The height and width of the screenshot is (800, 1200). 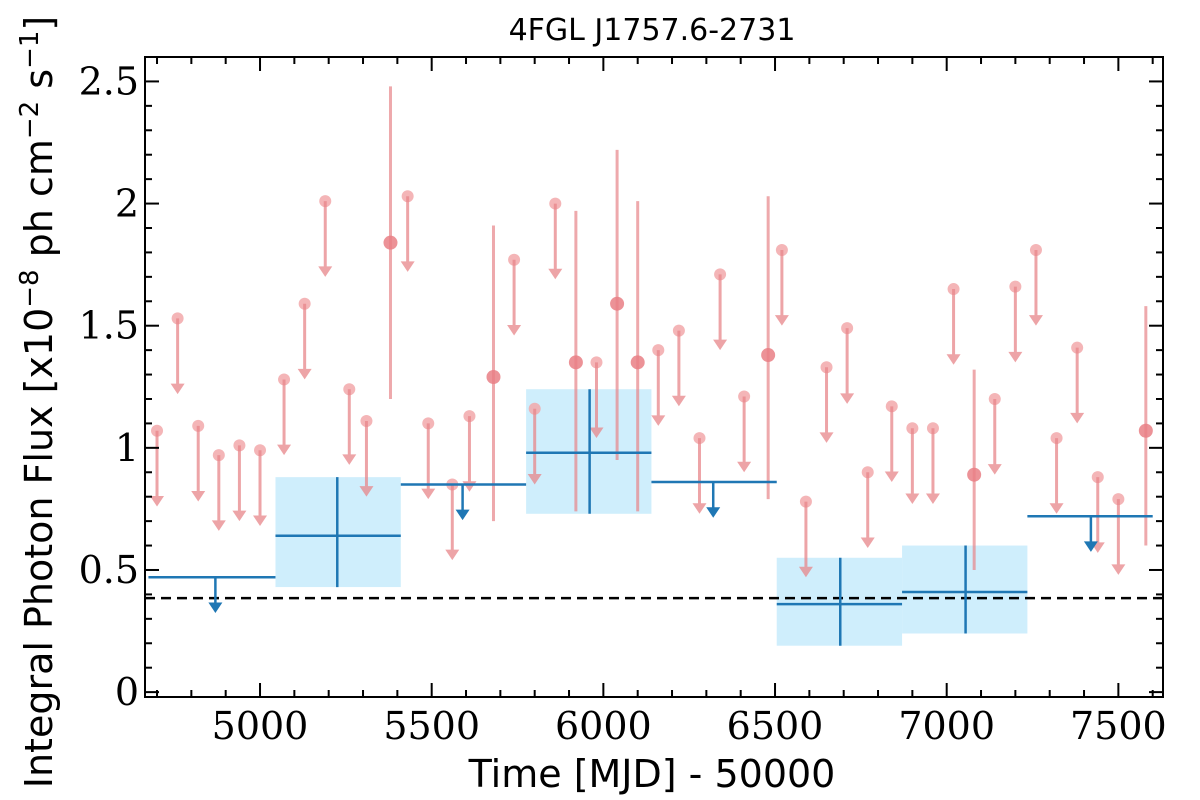 I want to click on x-axis-label: Time [MJD] - 50000, so click(x=652, y=774).